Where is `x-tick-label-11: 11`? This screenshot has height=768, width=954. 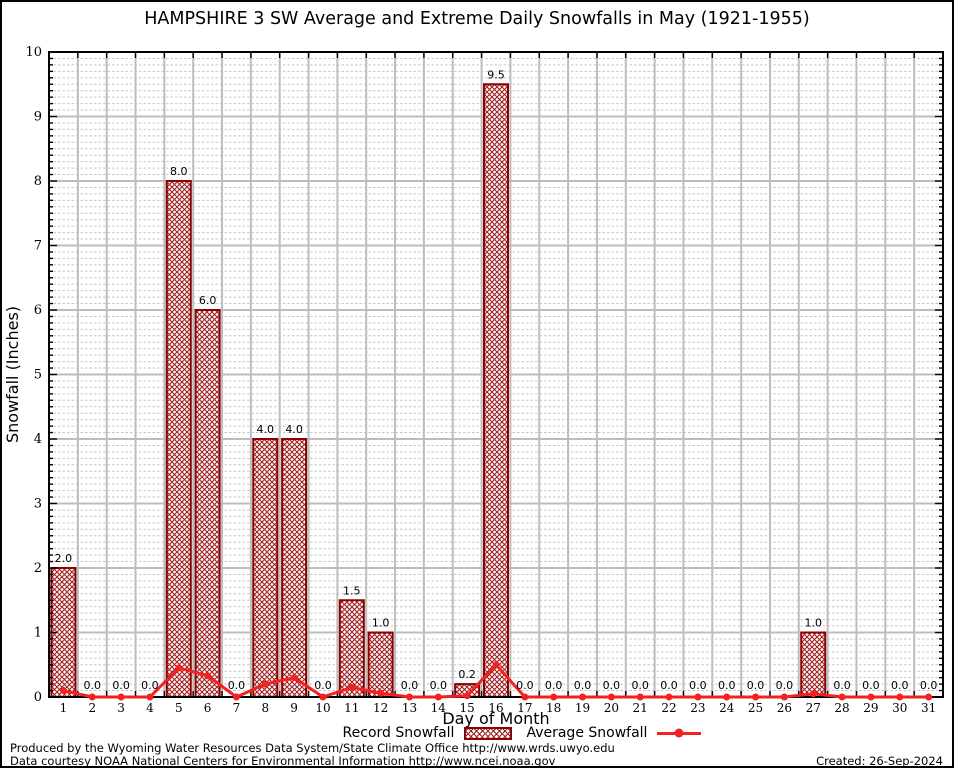 x-tick-label-11: 11 is located at coordinates (351, 708).